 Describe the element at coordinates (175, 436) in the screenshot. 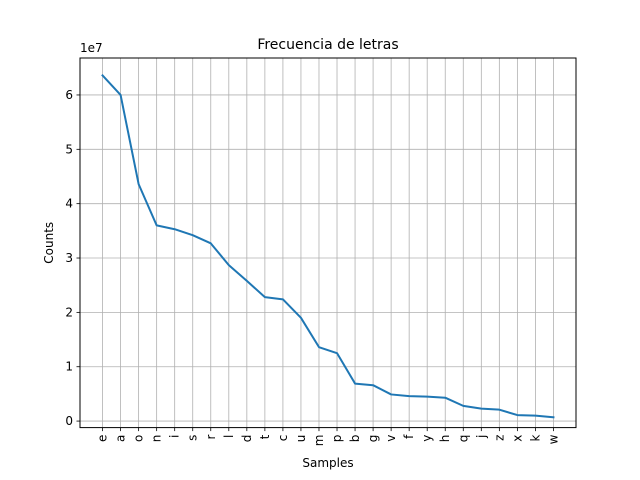

I see `x-tick-label: i` at that location.